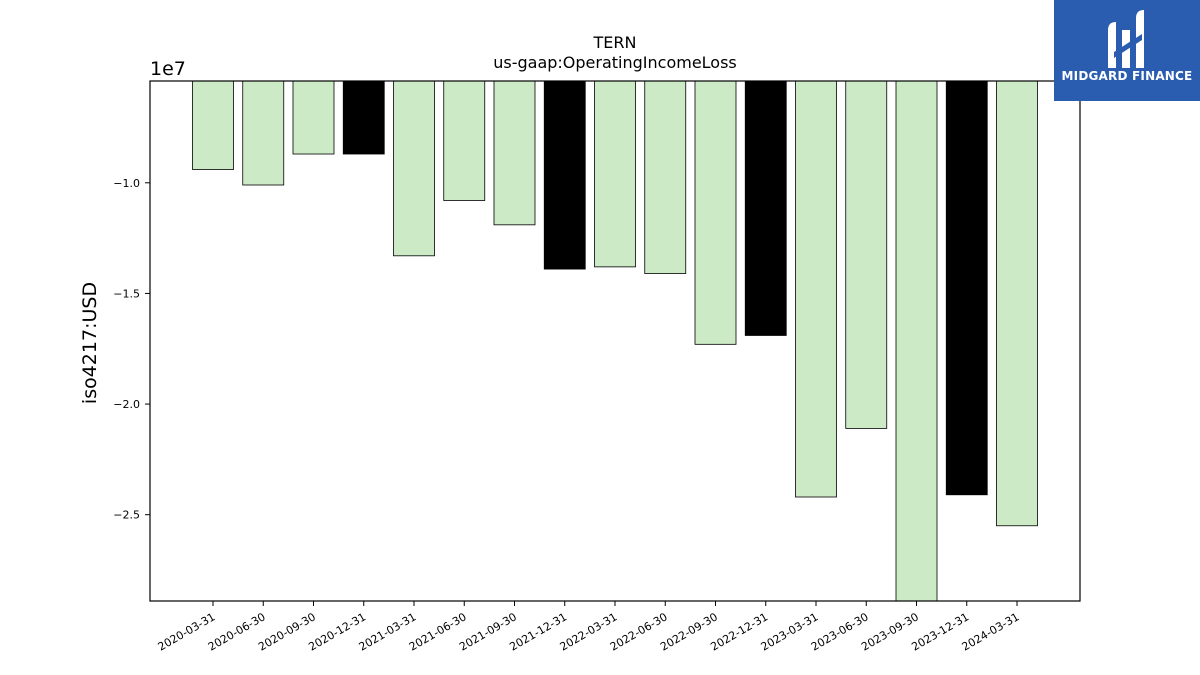 The width and height of the screenshot is (1200, 675). Describe the element at coordinates (615, 42) in the screenshot. I see `chart-title: TERN` at that location.